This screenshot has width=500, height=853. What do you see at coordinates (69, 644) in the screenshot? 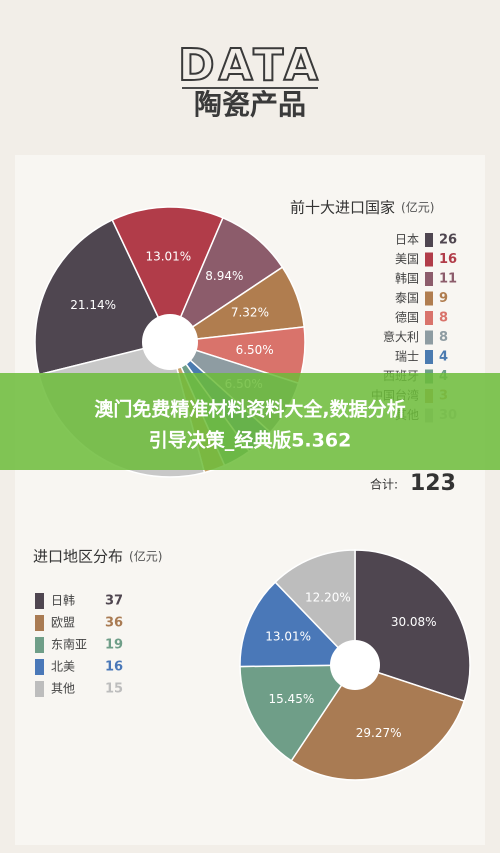
I see `legend-label: 东南亚` at bounding box center [69, 644].